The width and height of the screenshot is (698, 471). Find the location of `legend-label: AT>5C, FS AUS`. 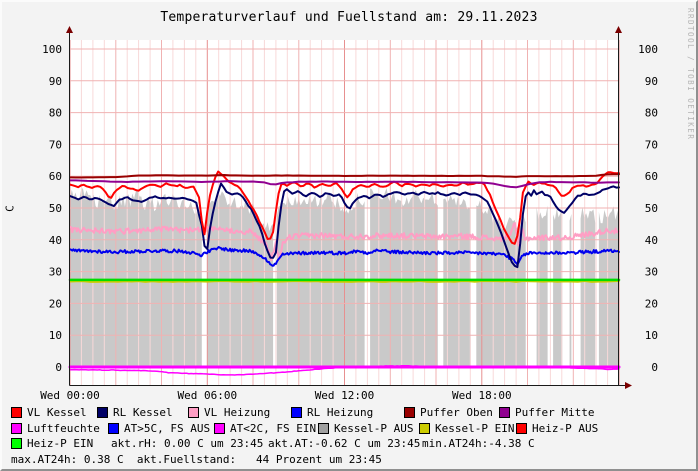

legend-label: AT>5C, FS AUS is located at coordinates (167, 428).